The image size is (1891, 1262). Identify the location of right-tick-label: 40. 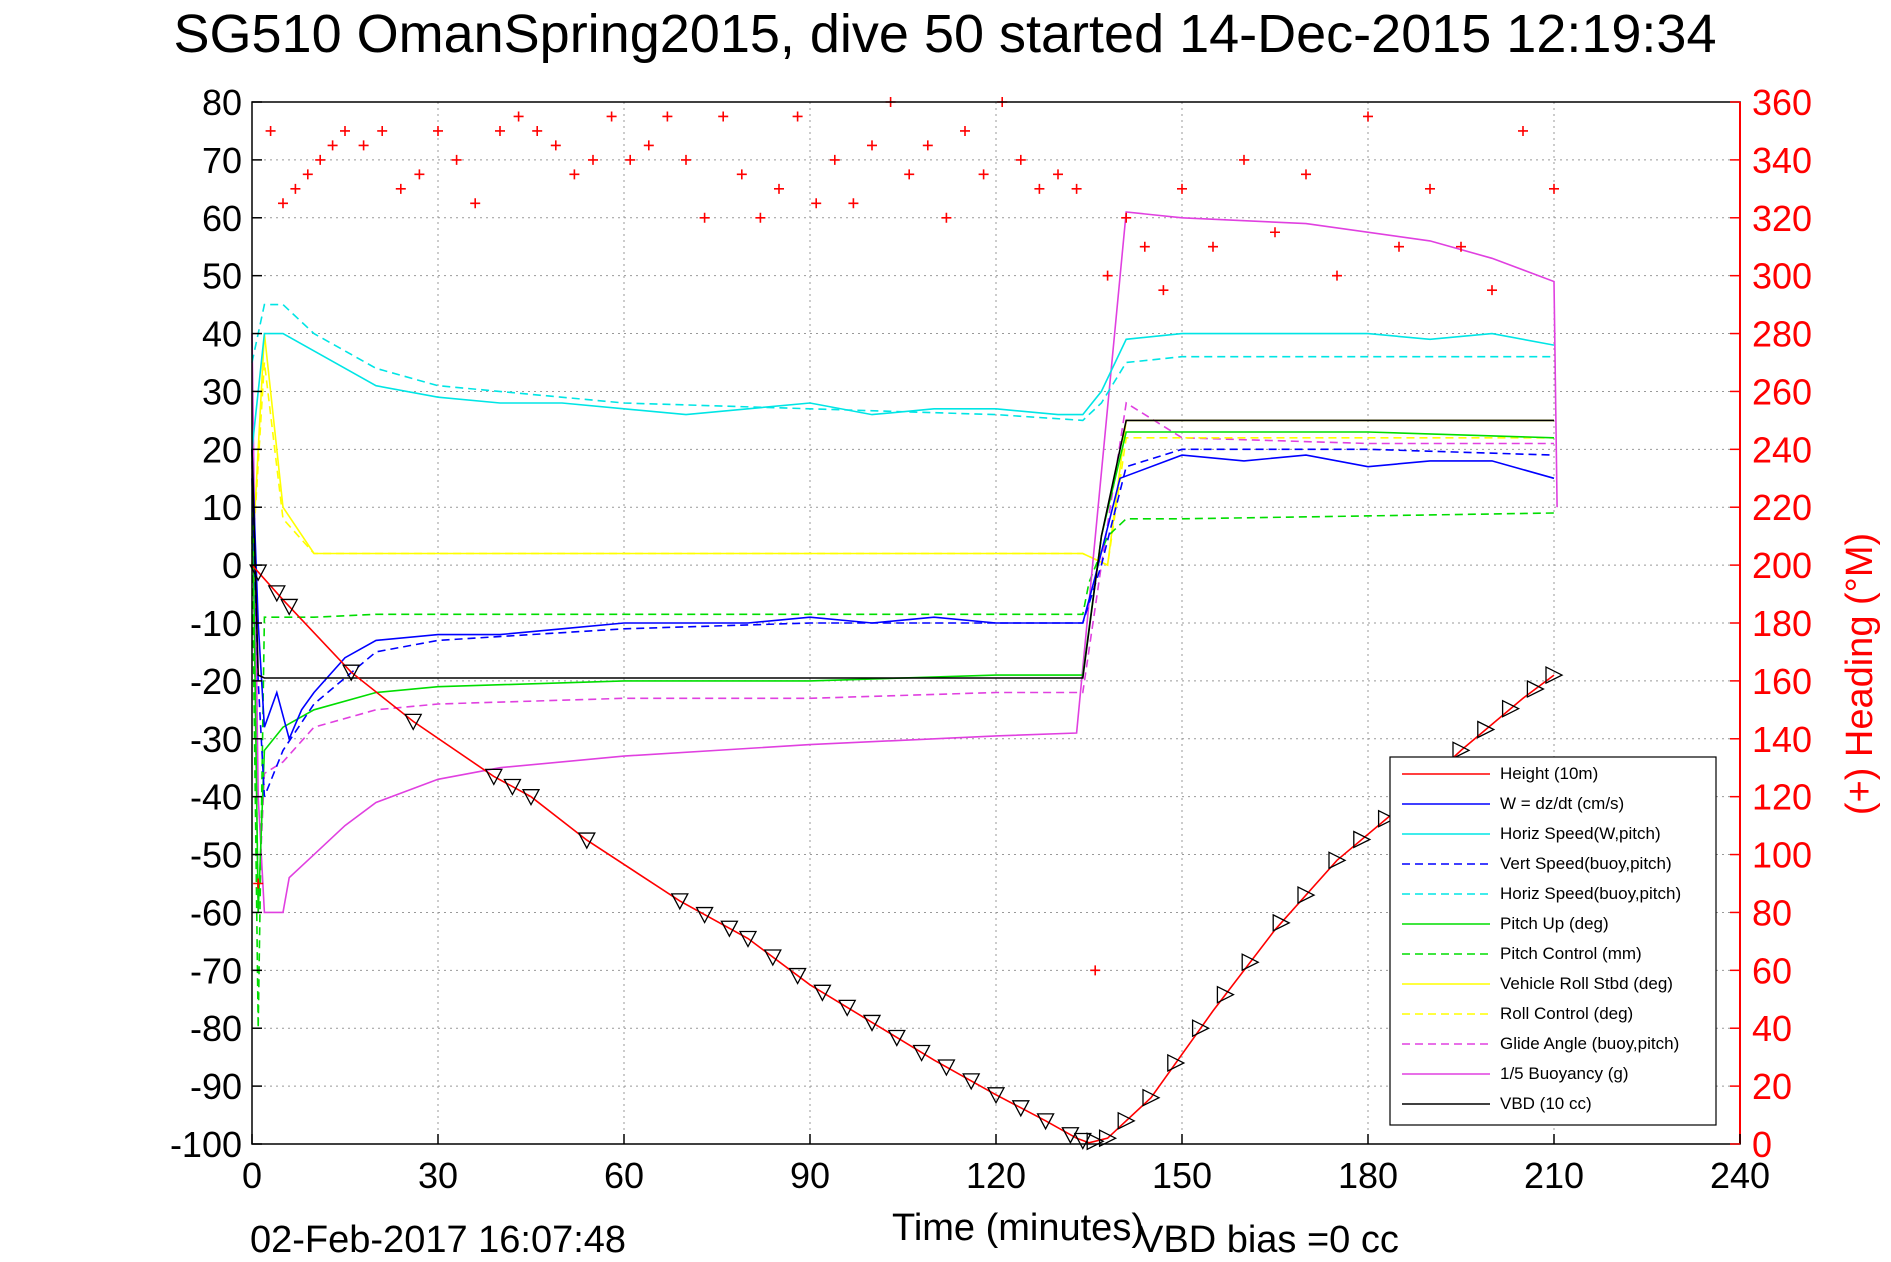
(1772, 1028).